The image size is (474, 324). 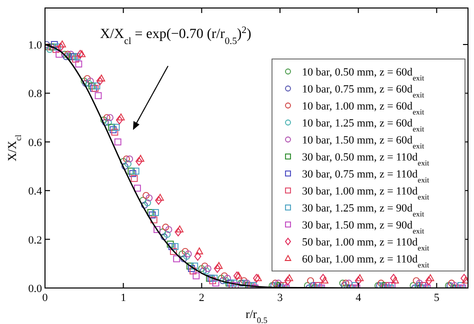 What do you see at coordinates (35, 192) in the screenshot?
I see `y-tick-label: 0.4` at bounding box center [35, 192].